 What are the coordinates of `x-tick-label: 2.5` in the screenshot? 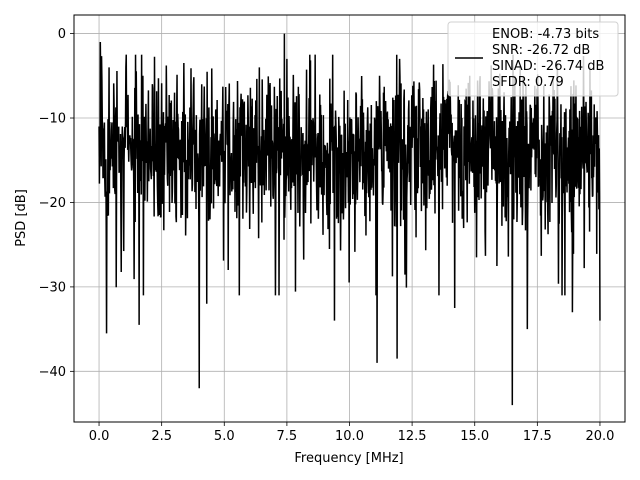 It's located at (161, 436).